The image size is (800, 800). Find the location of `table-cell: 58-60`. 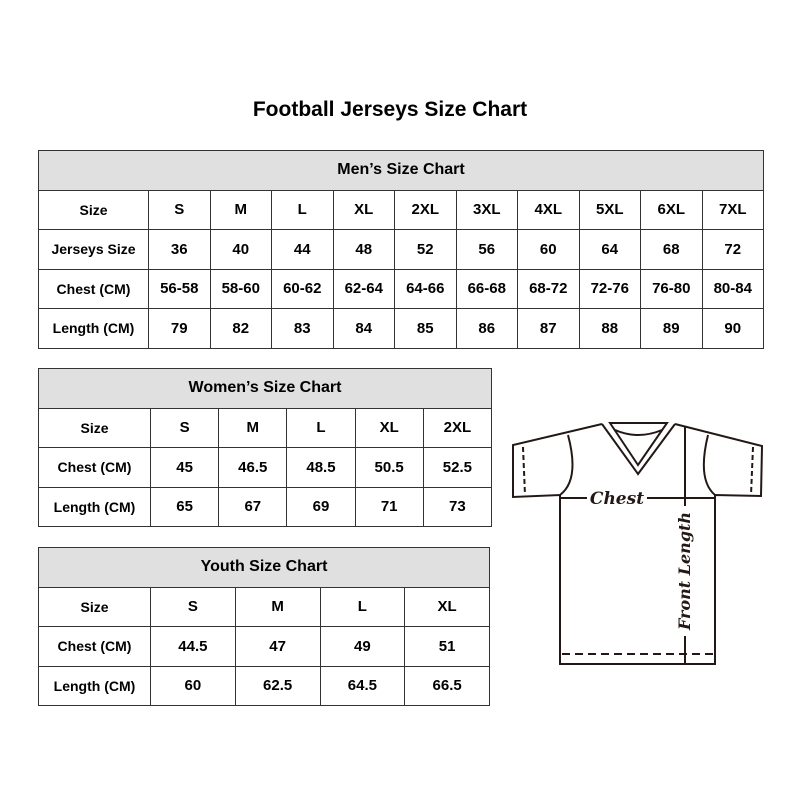

table-cell: 58-60 is located at coordinates (240, 288).